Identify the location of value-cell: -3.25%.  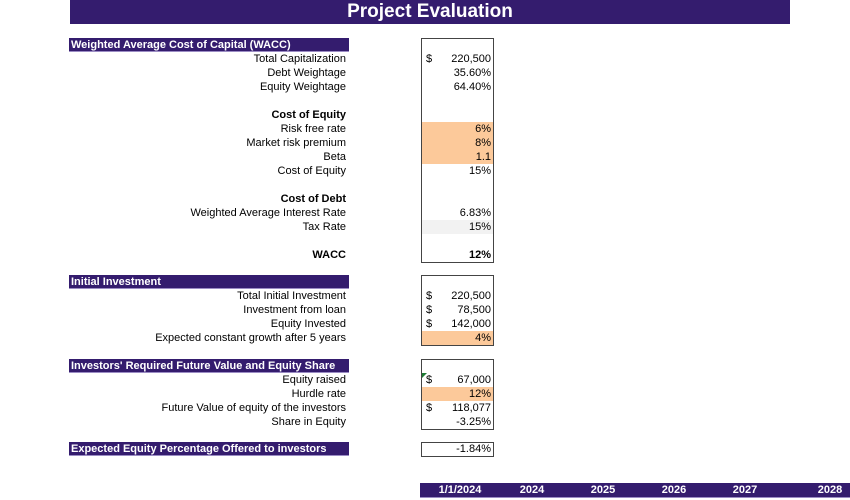
(473, 422).